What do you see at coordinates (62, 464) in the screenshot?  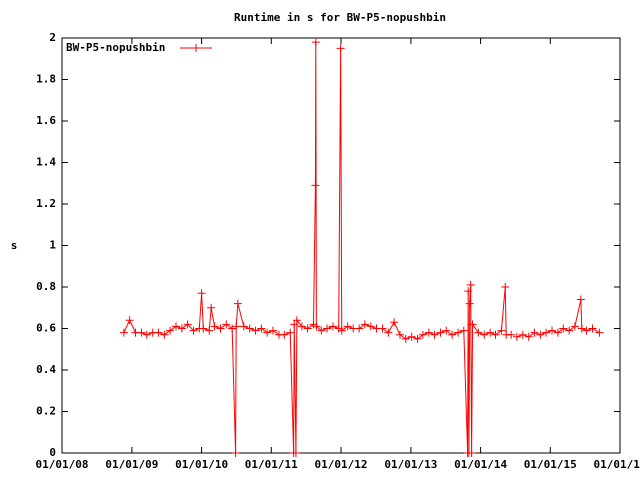 I see `x-tick-label: 01/01/08` at bounding box center [62, 464].